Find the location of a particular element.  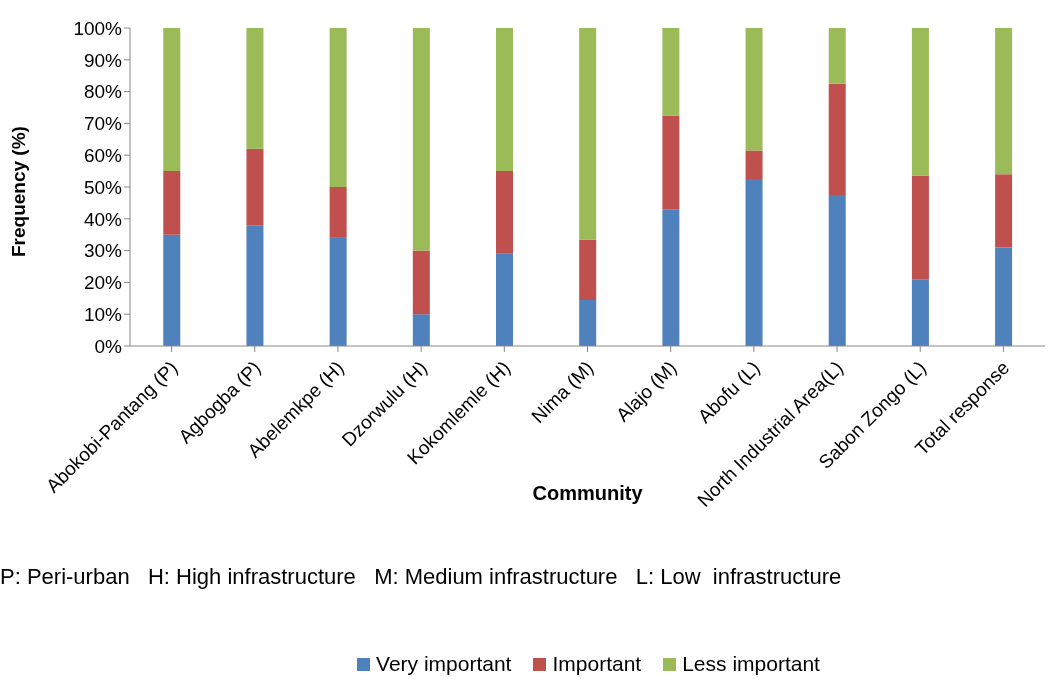

y-tick-label: 100% is located at coordinates (98, 28).